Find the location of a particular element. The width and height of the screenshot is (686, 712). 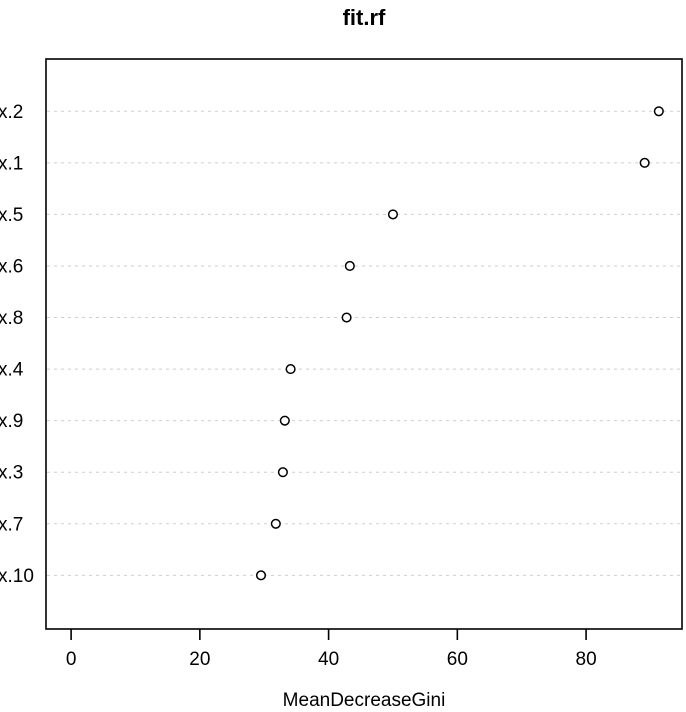

data-point-x.1 is located at coordinates (644, 162).